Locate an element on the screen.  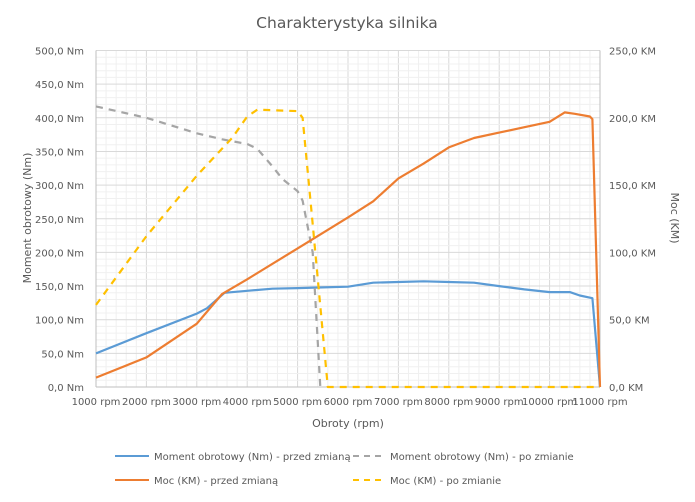
x-axis-label: Obroty (rpm) is located at coordinates (348, 423).